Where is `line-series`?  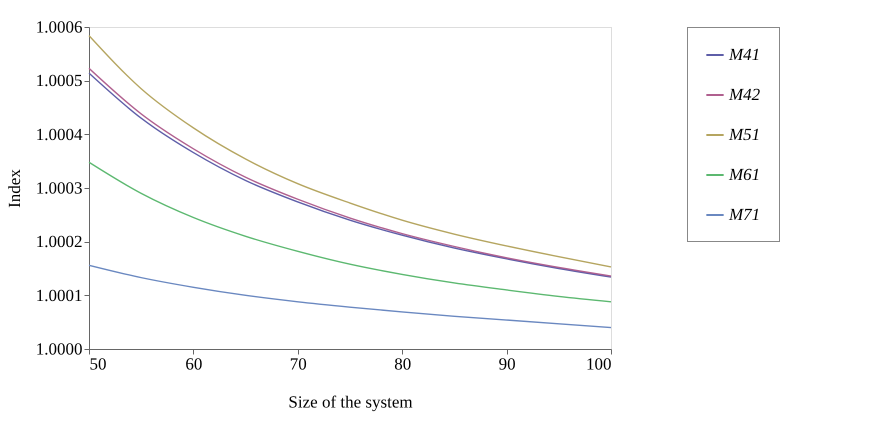
line-series is located at coordinates (350, 296).